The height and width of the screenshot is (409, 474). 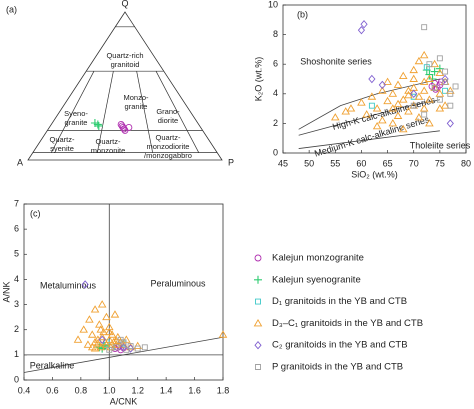 What do you see at coordinates (340, 345) in the screenshot?
I see `legend-label: C₂ granitoids in the YB and CTB` at bounding box center [340, 345].